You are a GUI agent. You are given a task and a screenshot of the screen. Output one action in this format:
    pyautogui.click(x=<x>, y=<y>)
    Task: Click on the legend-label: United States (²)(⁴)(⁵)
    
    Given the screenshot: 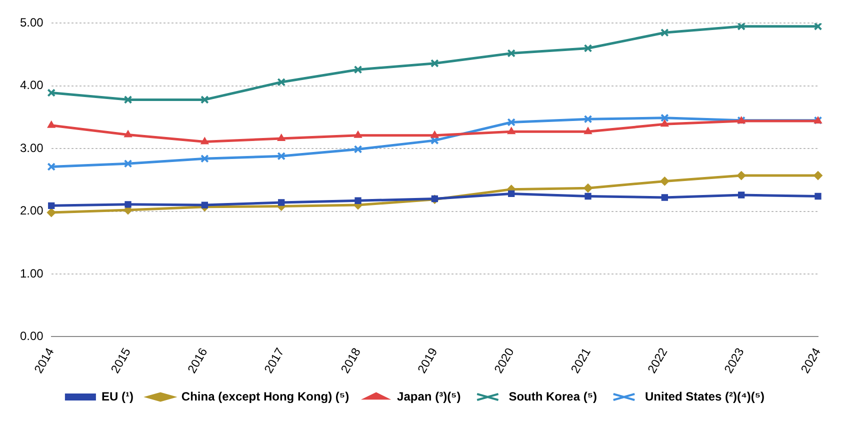 What is the action you would take?
    pyautogui.click(x=704, y=396)
    